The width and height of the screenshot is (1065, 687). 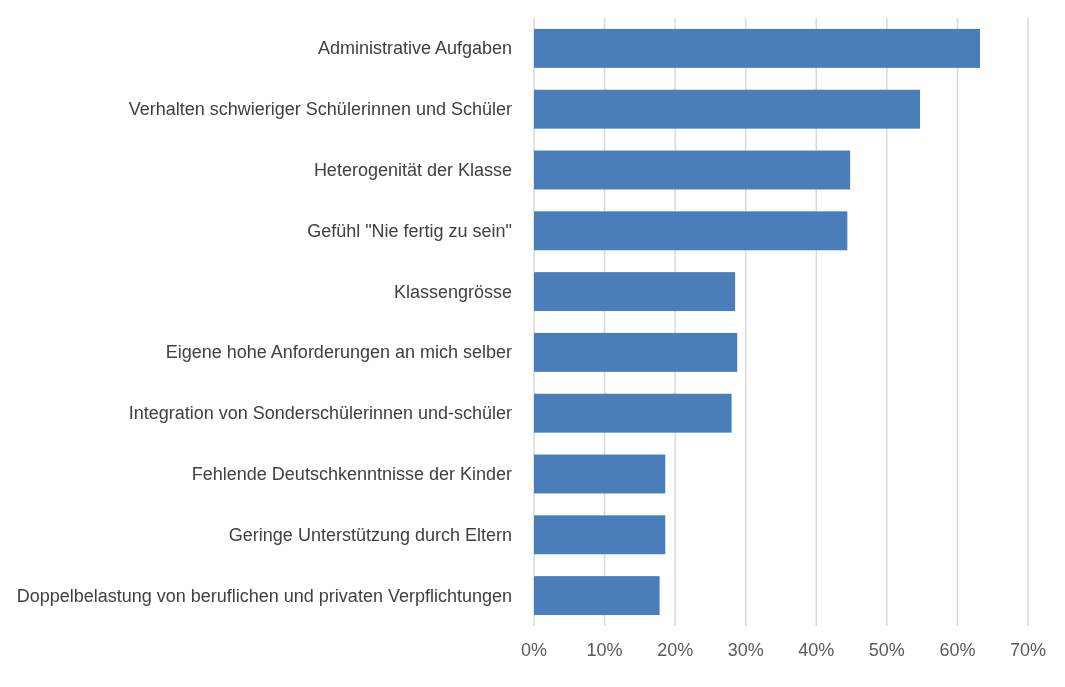 I want to click on x-tick-label: 40%, so click(x=816, y=650).